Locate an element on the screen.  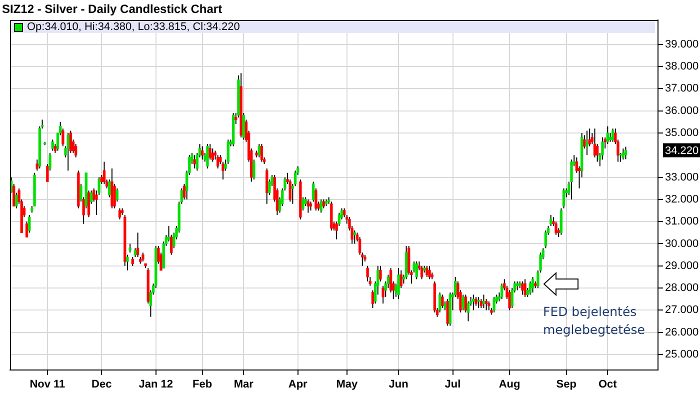
y-tick-label: 33.000 is located at coordinates (682, 177).